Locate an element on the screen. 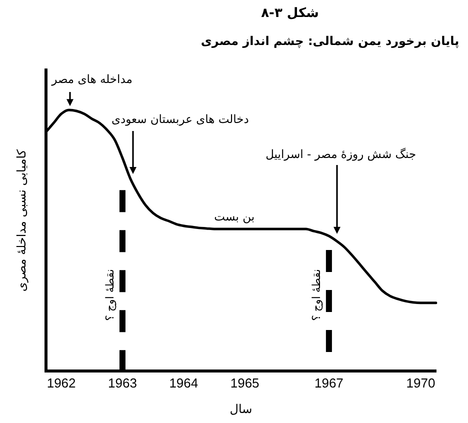 This screenshot has width=468, height=423. y-axis-title: کامیابی نسبی مداخلهٔ مصری is located at coordinates (21, 220).